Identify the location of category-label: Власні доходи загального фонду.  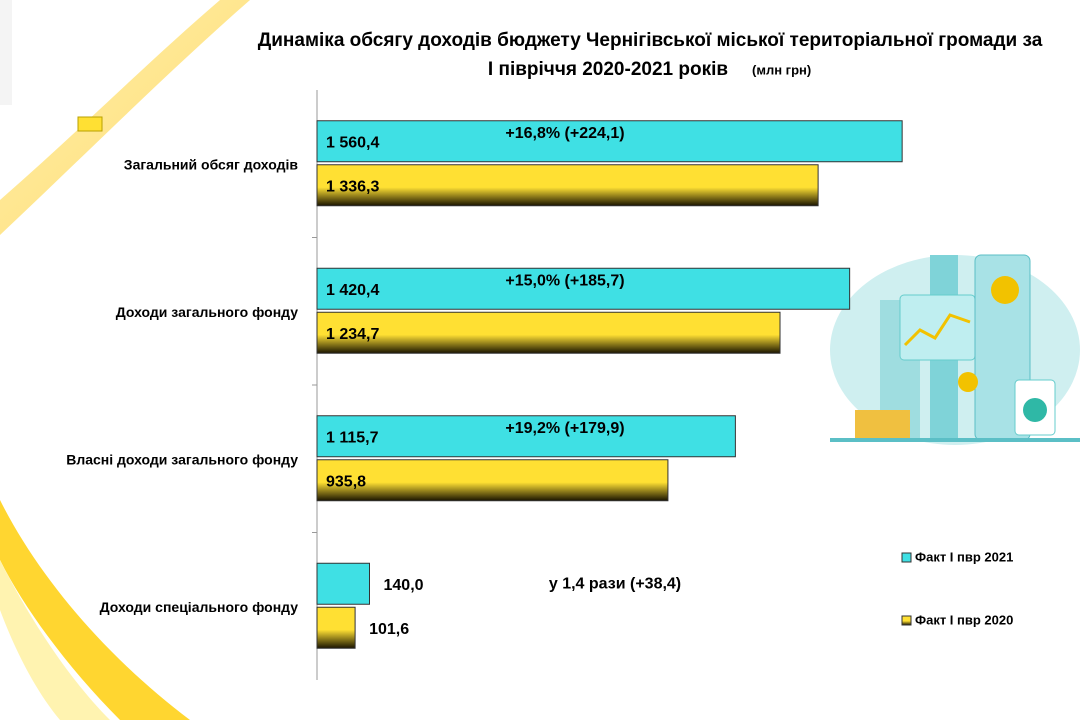
(182, 459).